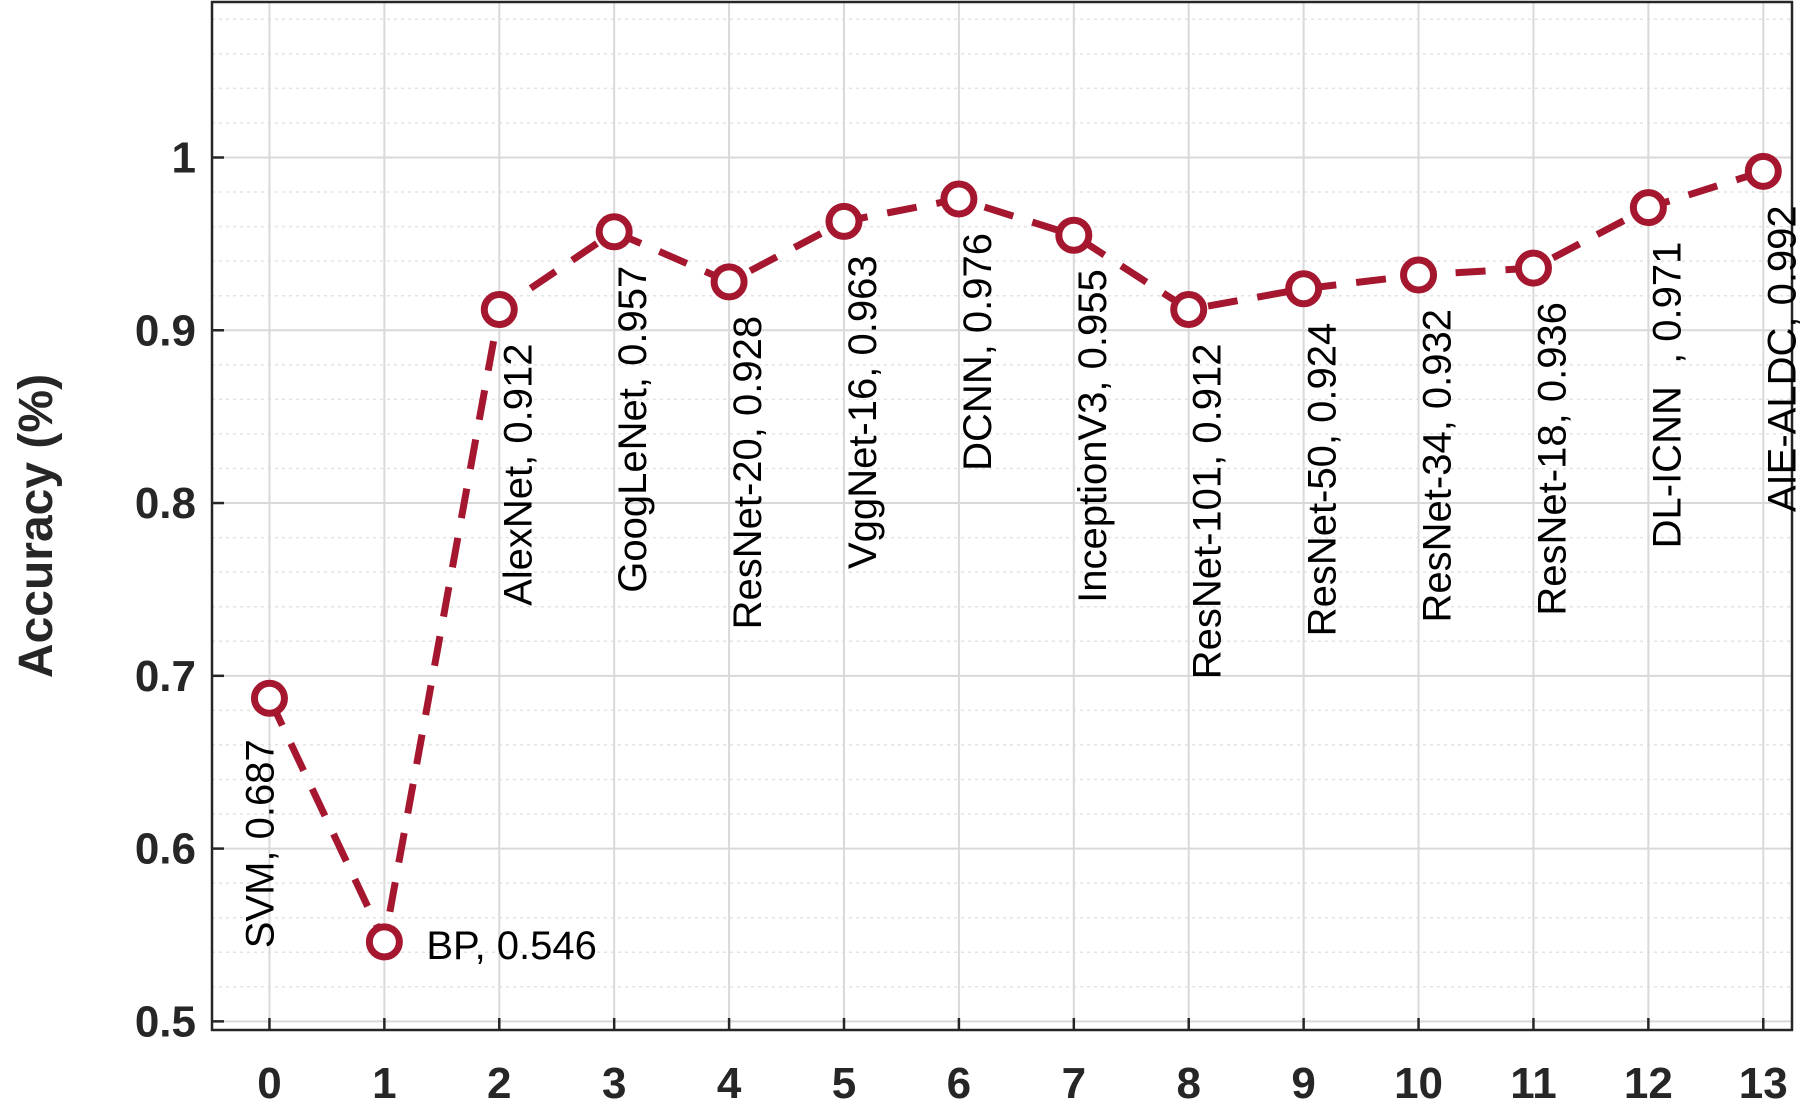 Image resolution: width=1800 pixels, height=1114 pixels. Describe the element at coordinates (1323, 480) in the screenshot. I see `data-label: ResNet-50, 0.924` at that location.